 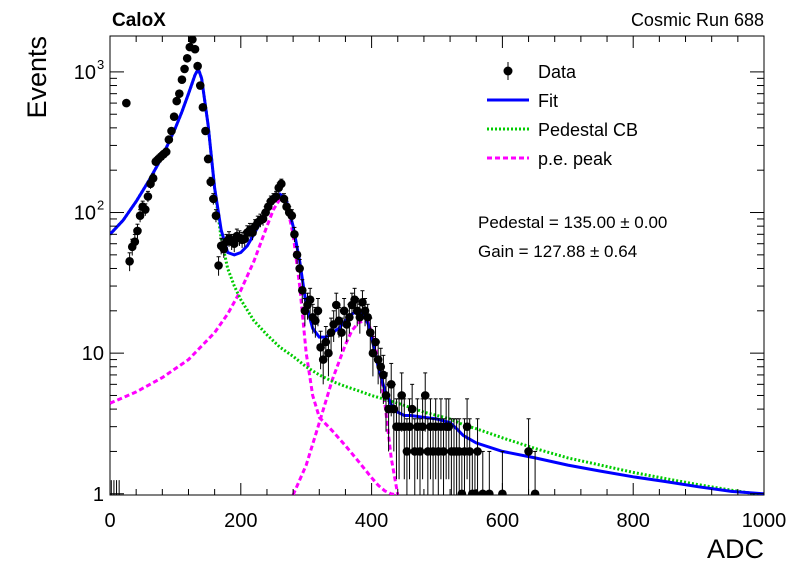 I want to click on pedestal-annotation: Pedestal = 135.00 ± 0.00, so click(x=572, y=222).